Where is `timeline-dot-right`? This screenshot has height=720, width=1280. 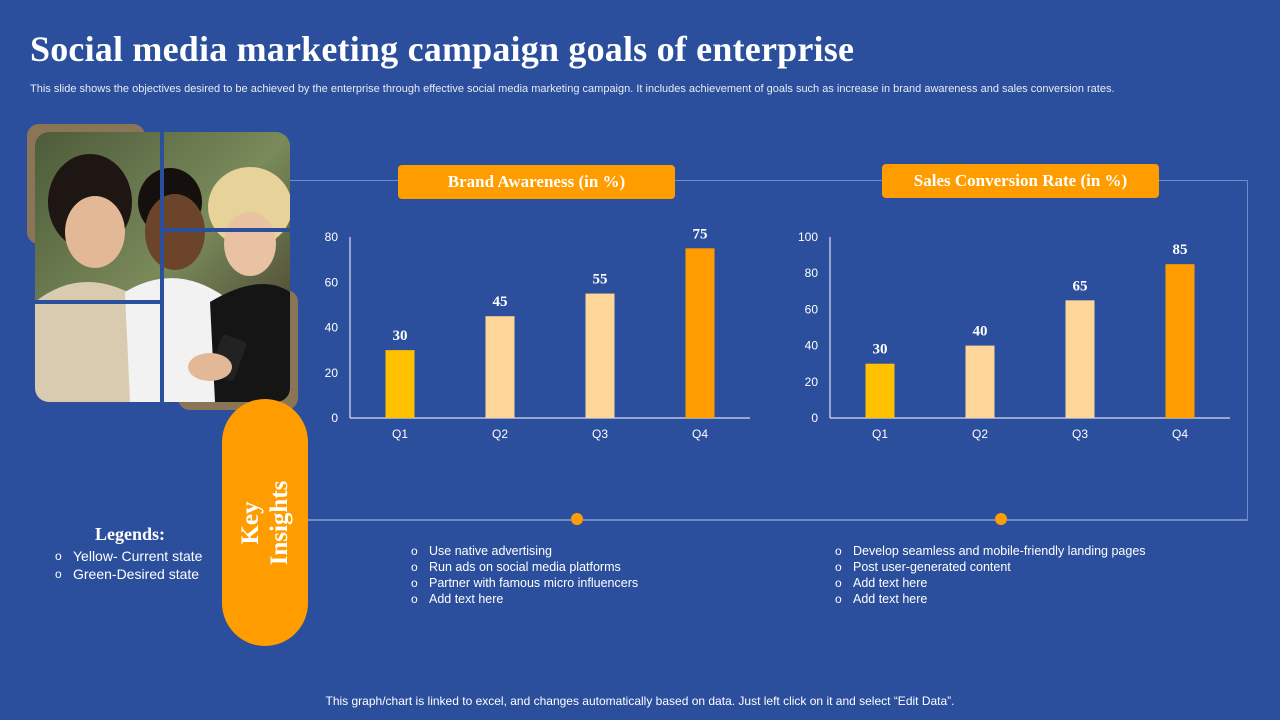 timeline-dot-right is located at coordinates (1001, 519).